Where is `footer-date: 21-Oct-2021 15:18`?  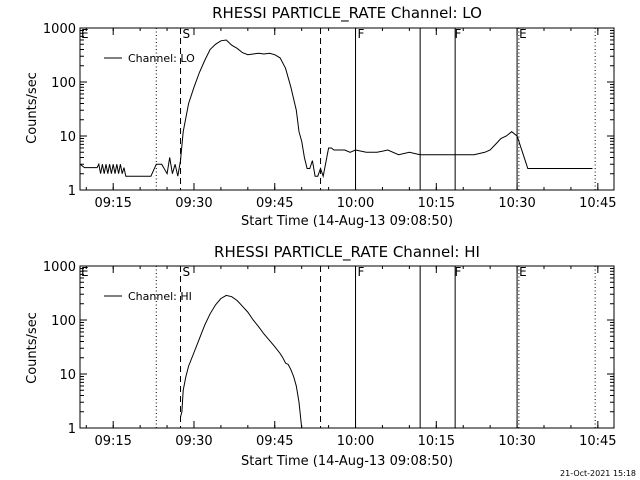
footer-date: 21-Oct-2021 15:18 is located at coordinates (598, 473).